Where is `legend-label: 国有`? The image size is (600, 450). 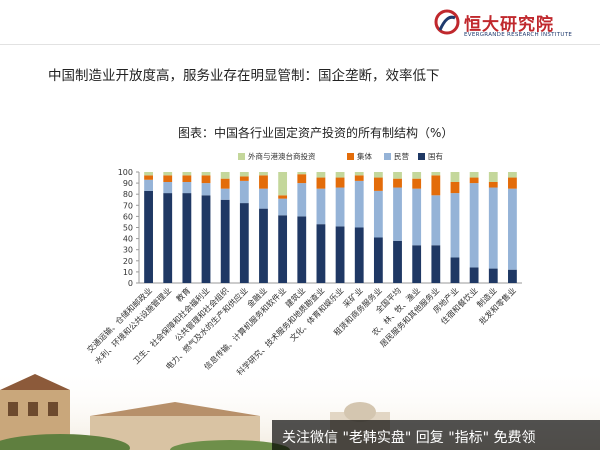
legend-label: 国有 is located at coordinates (435, 156).